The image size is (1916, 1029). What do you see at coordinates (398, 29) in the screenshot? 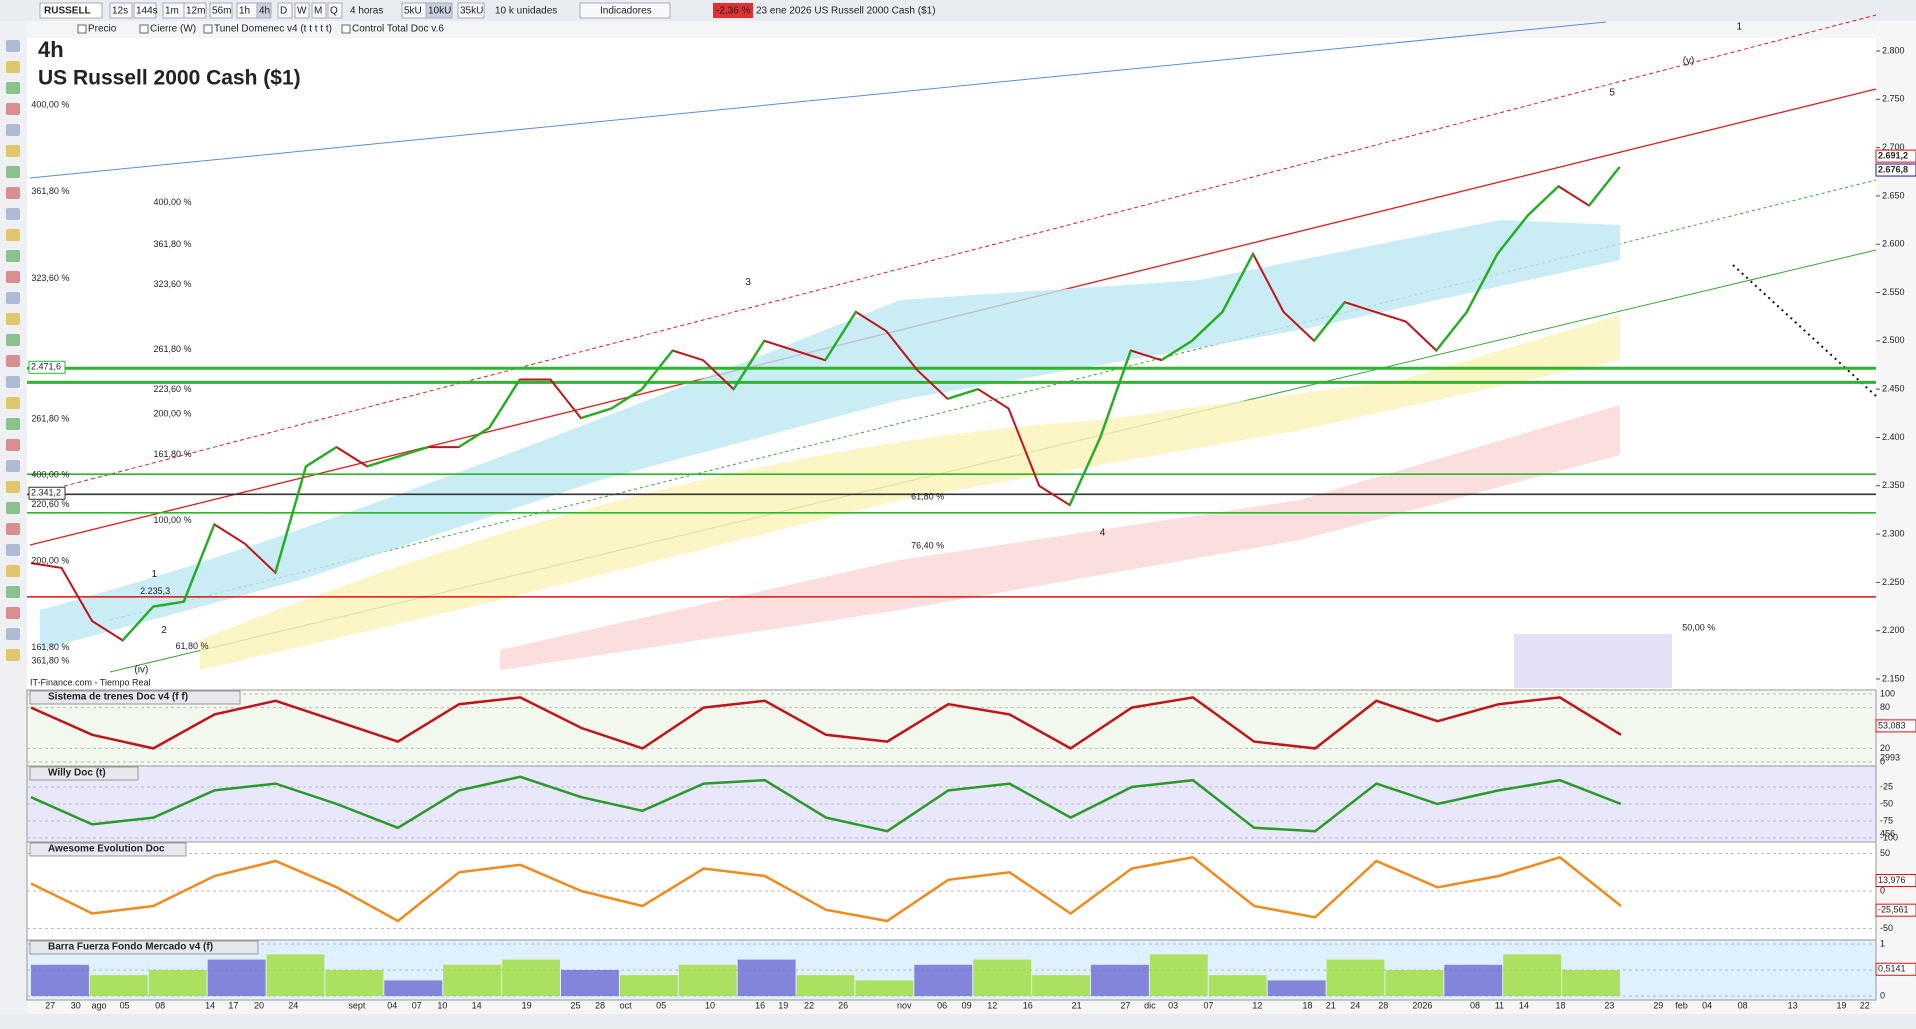
I see `tab: Control Total Doc v.6` at bounding box center [398, 29].